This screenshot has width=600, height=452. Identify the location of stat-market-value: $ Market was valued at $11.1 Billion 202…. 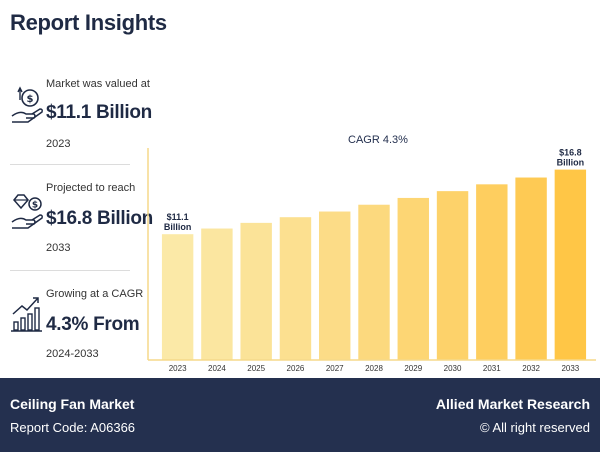
(81, 114).